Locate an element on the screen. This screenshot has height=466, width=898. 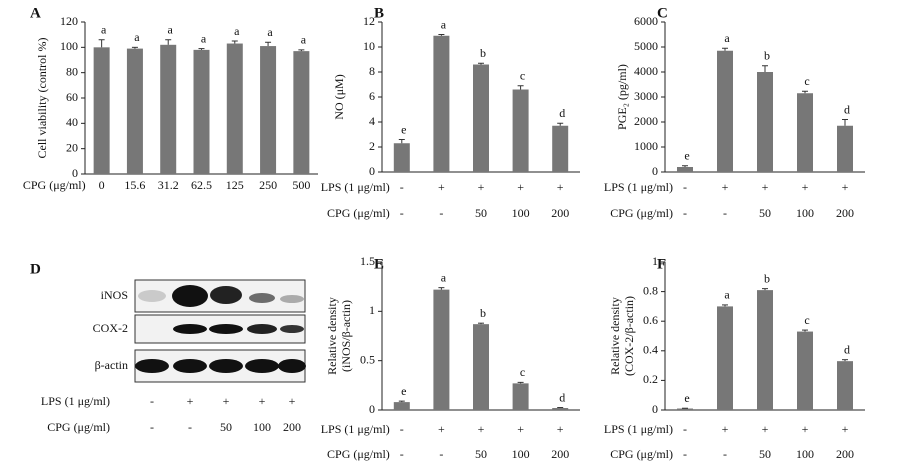
panel-title: F is located at coordinates (661, 264).